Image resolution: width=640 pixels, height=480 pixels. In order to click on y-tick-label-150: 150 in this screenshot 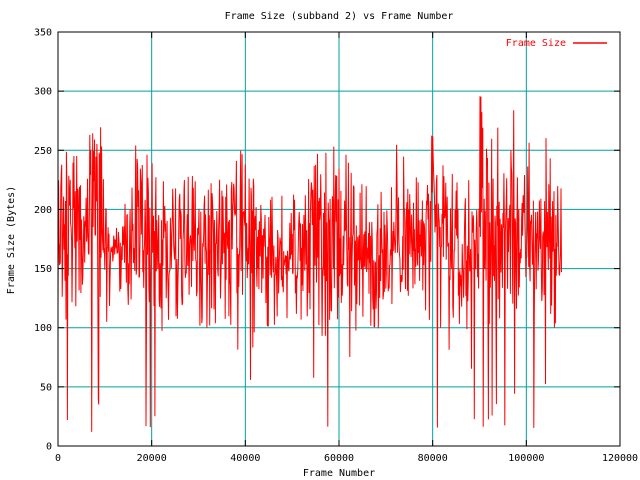, I will do `click(43, 269)`.